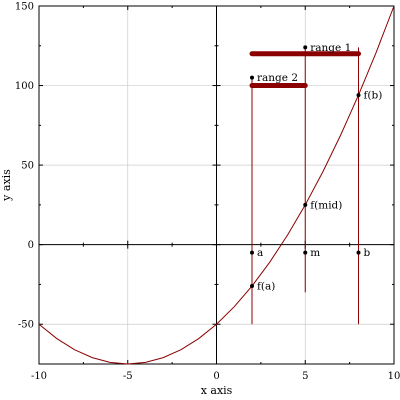 This screenshot has height=400, width=400. Describe the element at coordinates (6, 185) in the screenshot. I see `y-axis-title: y axis` at that location.